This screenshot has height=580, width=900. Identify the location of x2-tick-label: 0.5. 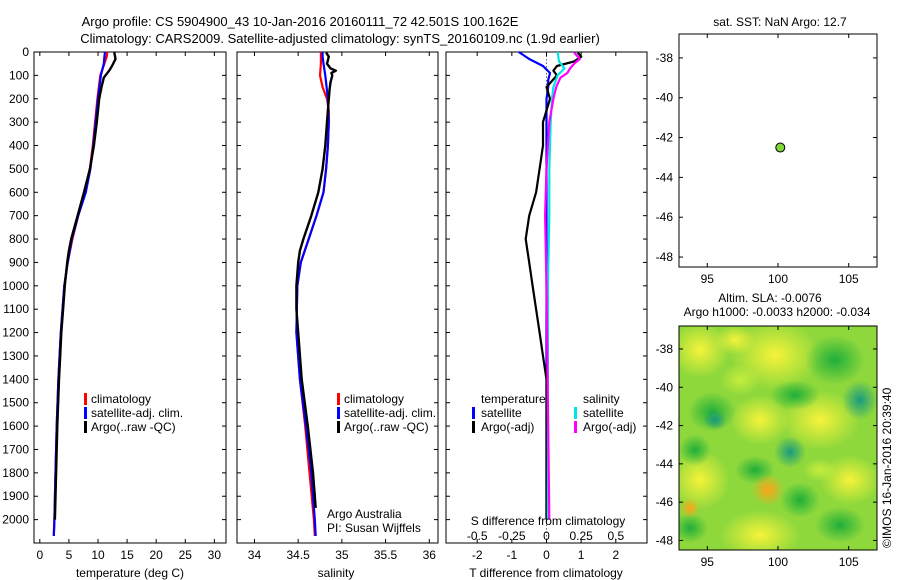
(615, 536).